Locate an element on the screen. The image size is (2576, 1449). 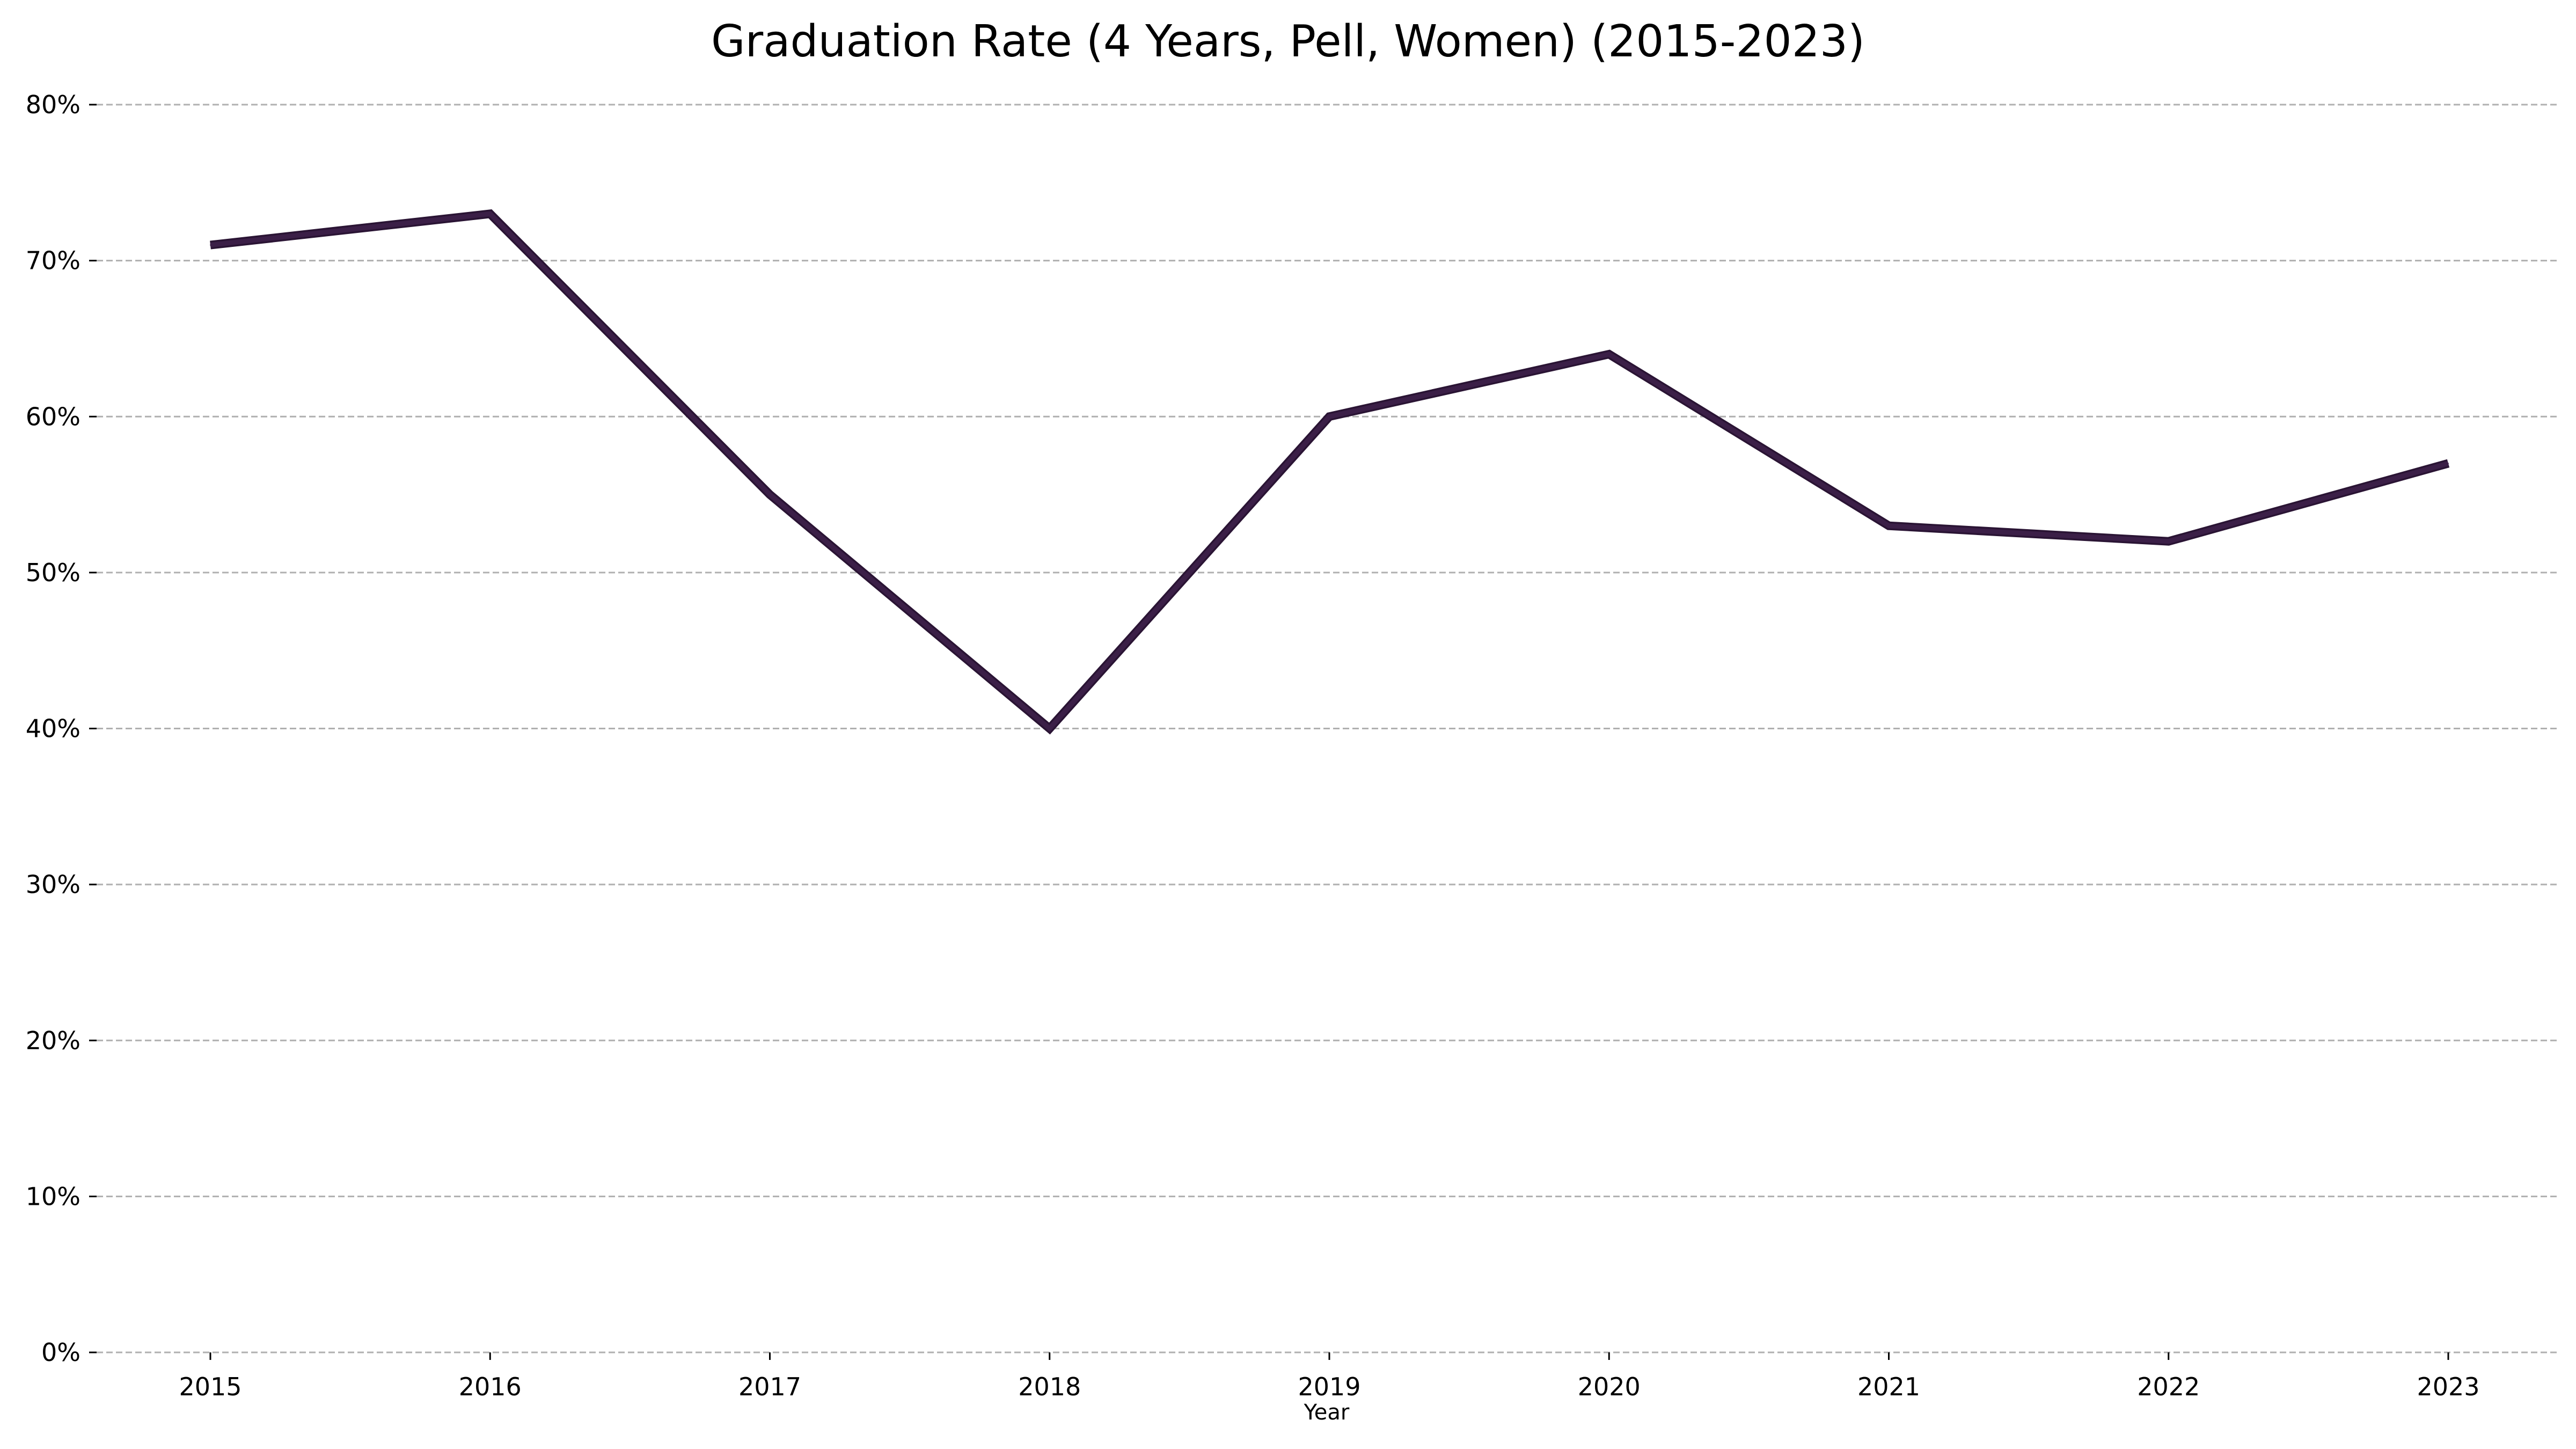
y-tick-label: 30% is located at coordinates (53, 884).